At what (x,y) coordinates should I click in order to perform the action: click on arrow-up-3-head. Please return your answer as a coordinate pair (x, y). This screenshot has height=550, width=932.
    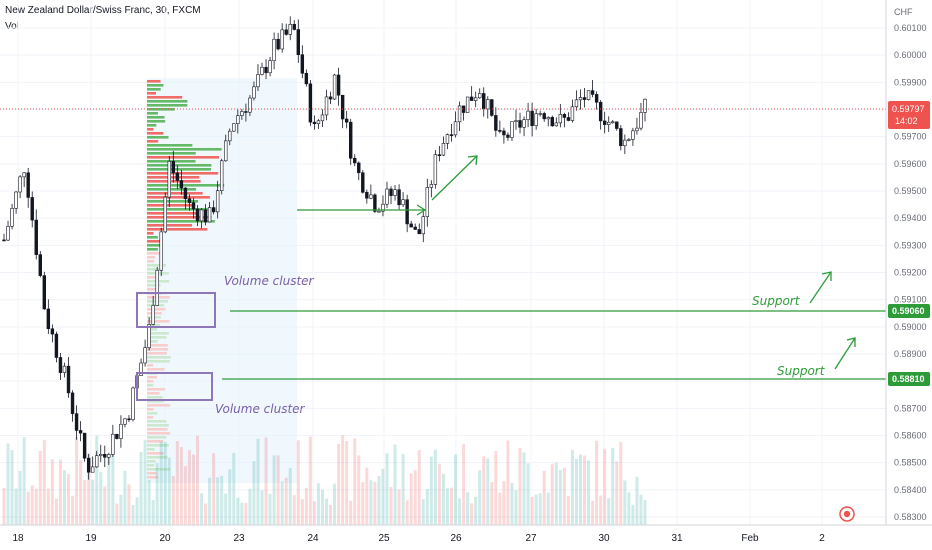
    Looking at the image, I should click on (851, 342).